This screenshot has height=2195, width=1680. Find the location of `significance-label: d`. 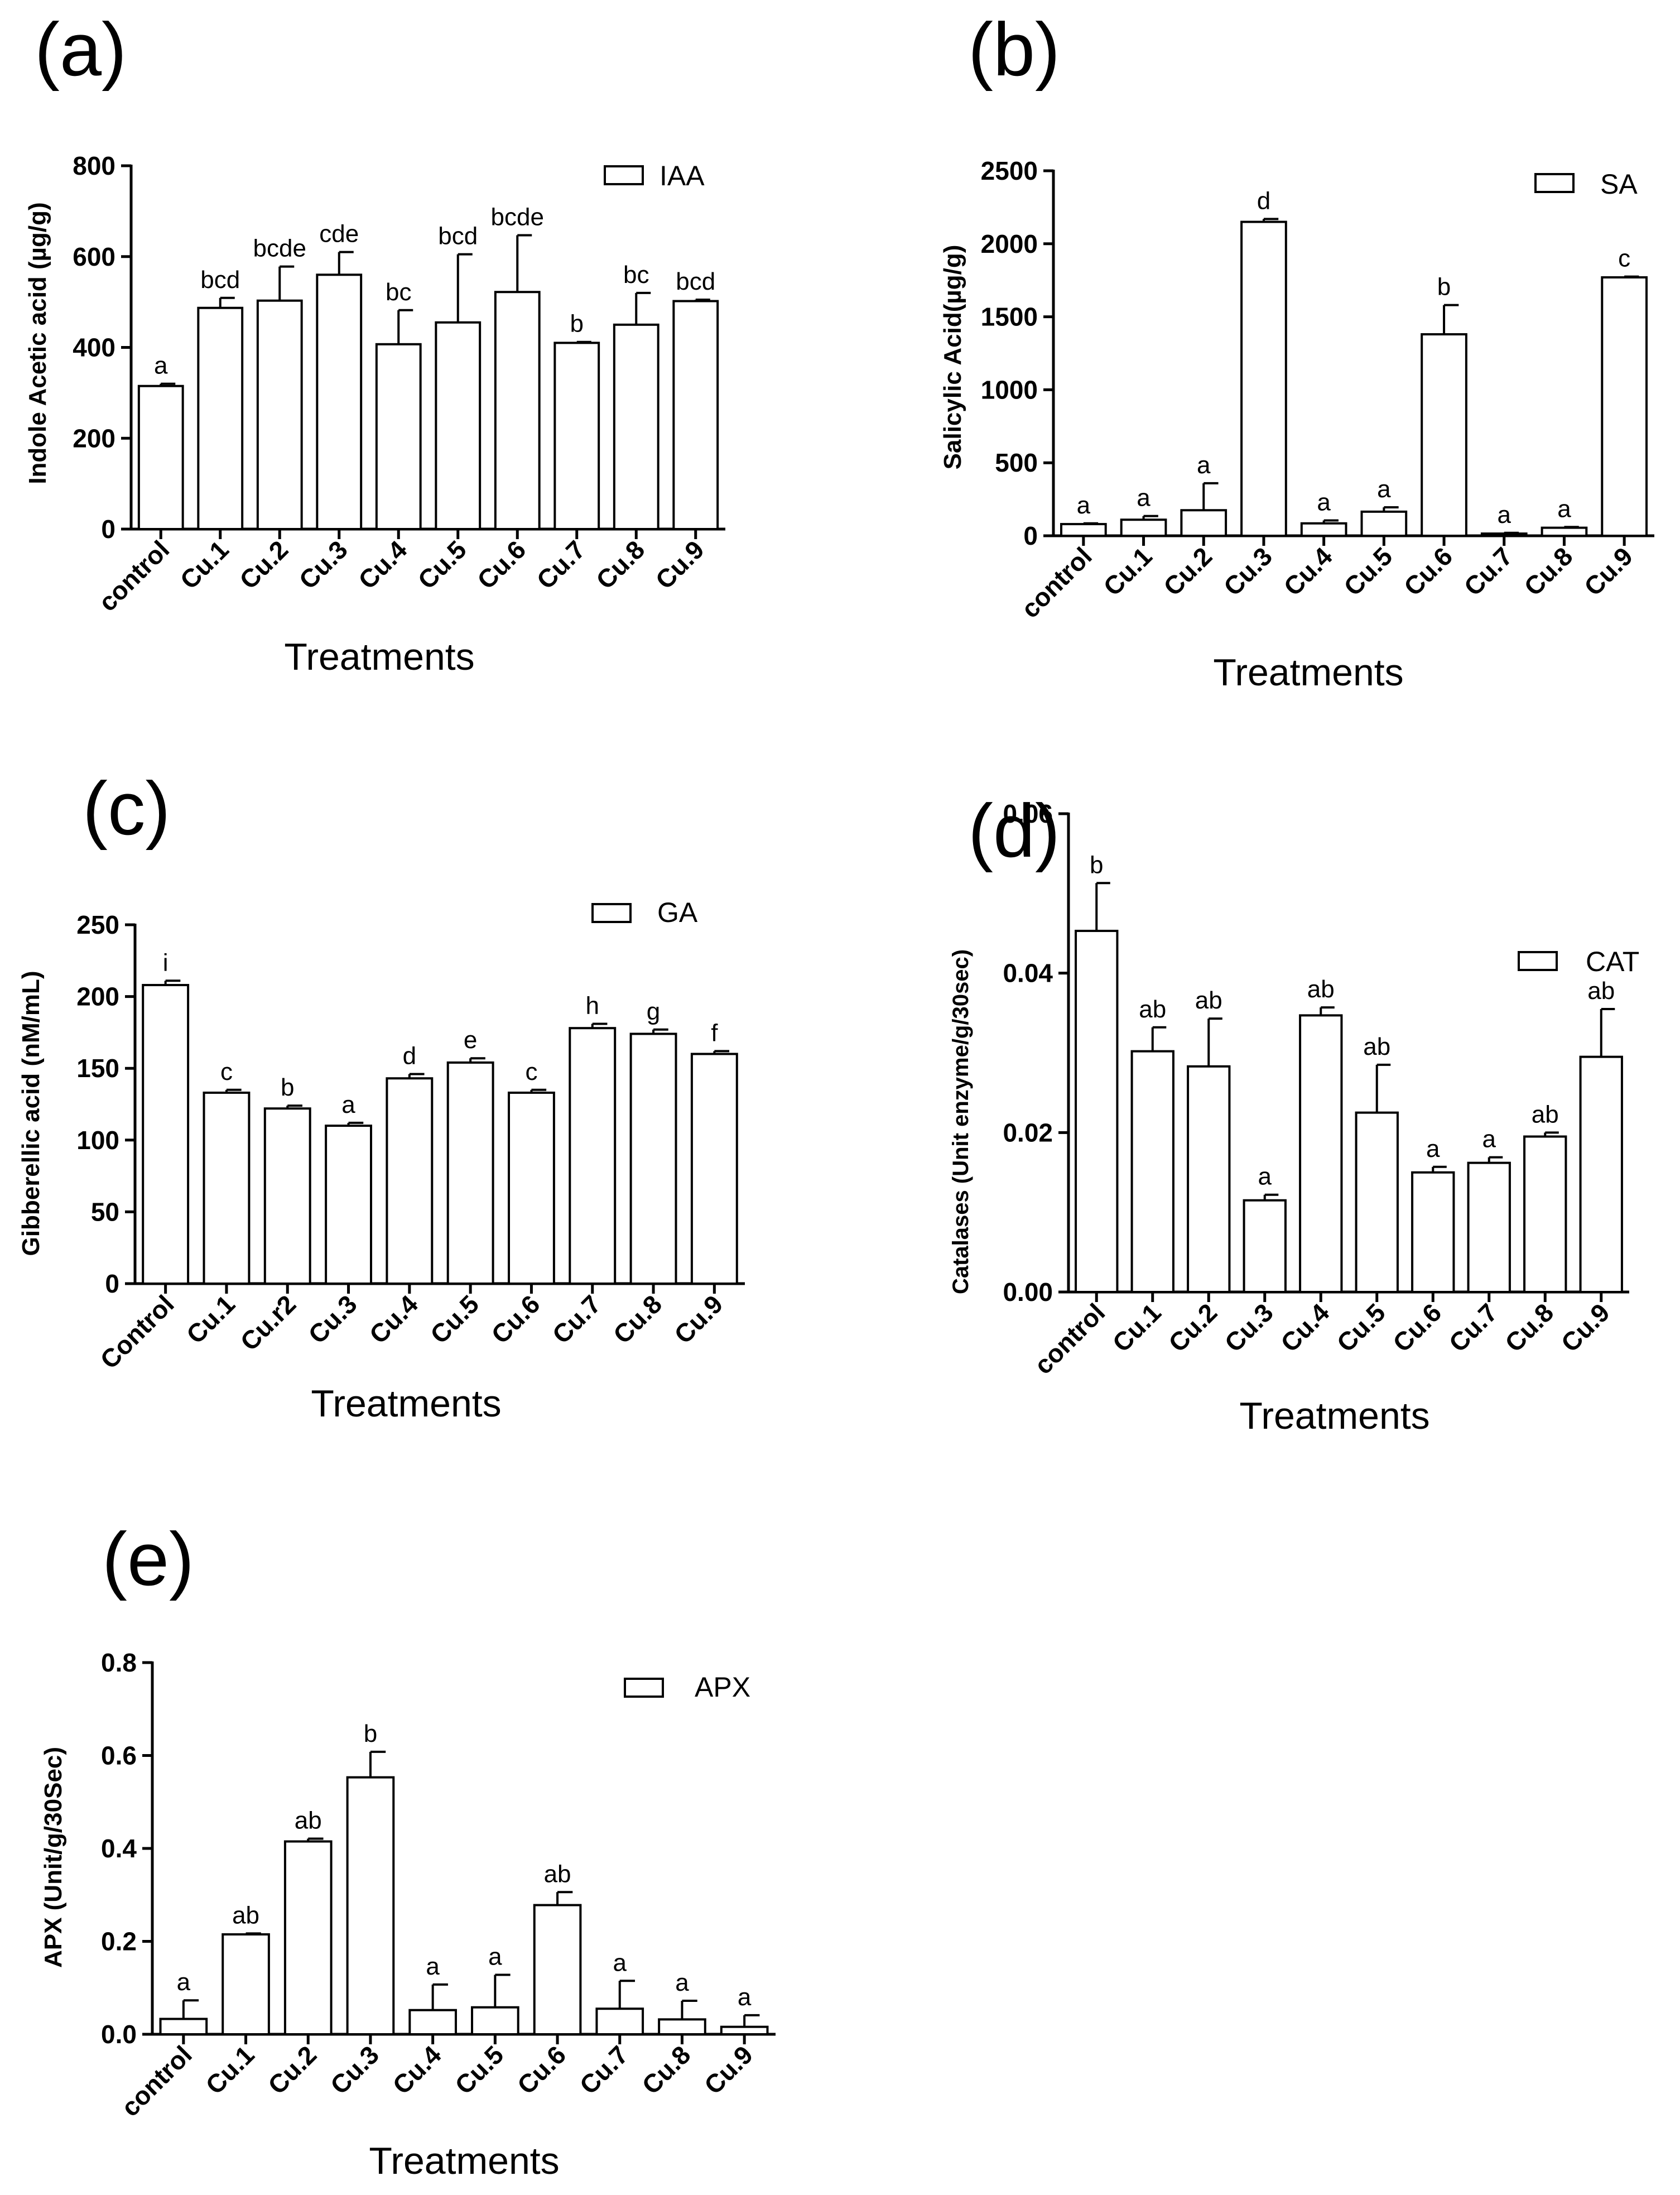

significance-label: d is located at coordinates (1264, 200).